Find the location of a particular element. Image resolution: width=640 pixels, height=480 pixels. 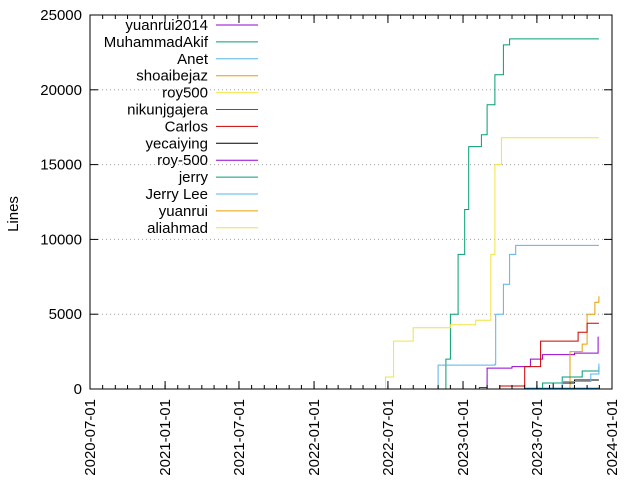

legend-label-7: yecaiying is located at coordinates (176, 143).